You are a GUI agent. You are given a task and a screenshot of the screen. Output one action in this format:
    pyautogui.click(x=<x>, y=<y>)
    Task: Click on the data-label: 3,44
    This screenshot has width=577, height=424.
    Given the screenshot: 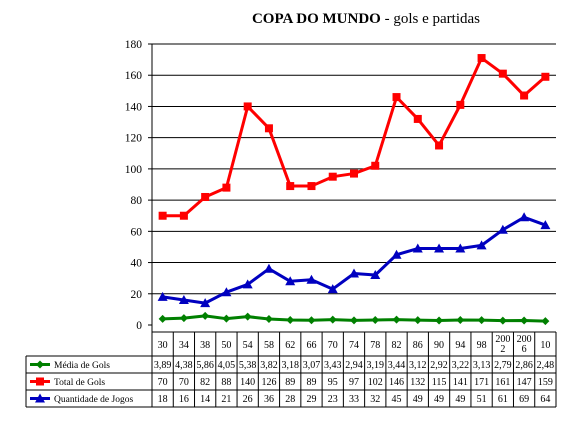 What is the action you would take?
    pyautogui.click(x=397, y=365)
    